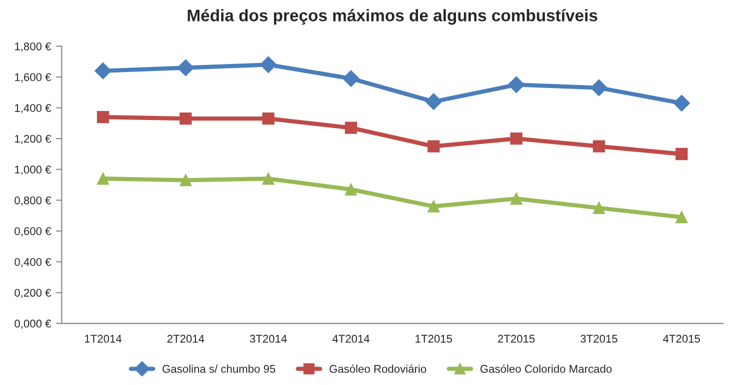 The image size is (743, 385). What do you see at coordinates (33, 47) in the screenshot?
I see `y-tick-label: 1,800 €` at bounding box center [33, 47].